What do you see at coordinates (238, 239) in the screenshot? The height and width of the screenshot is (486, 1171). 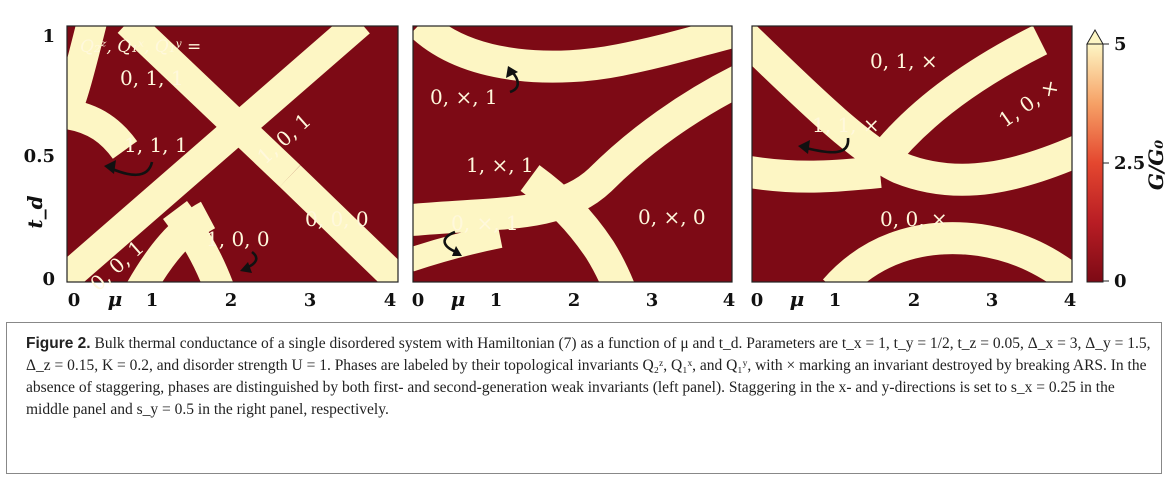 I see `phase-label: 1, 0, 0` at bounding box center [238, 239].